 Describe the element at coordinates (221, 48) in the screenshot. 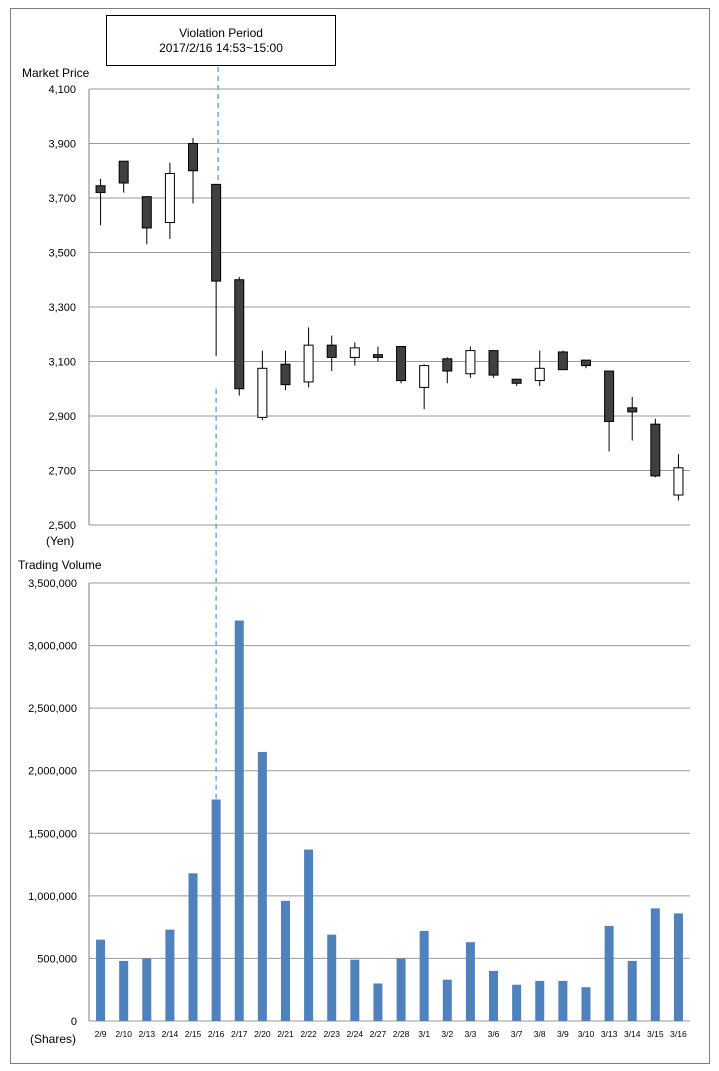

I see `violation-period-range: 2017/2/16 14:53~15:00` at that location.